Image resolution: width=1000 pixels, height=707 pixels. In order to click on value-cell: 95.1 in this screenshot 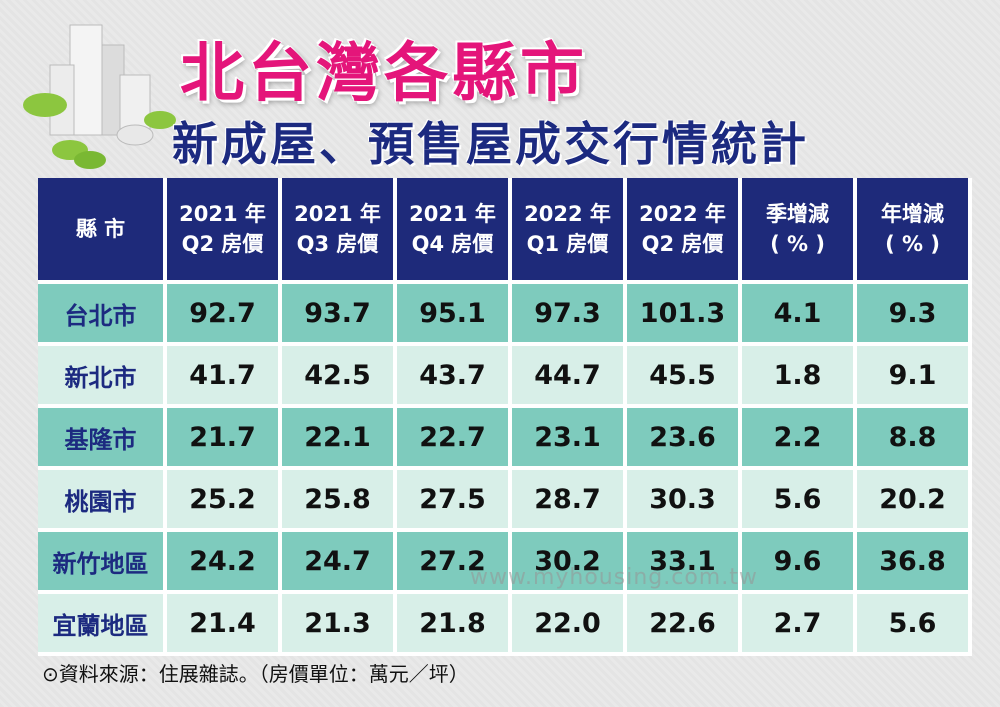, I will do `click(452, 313)`.